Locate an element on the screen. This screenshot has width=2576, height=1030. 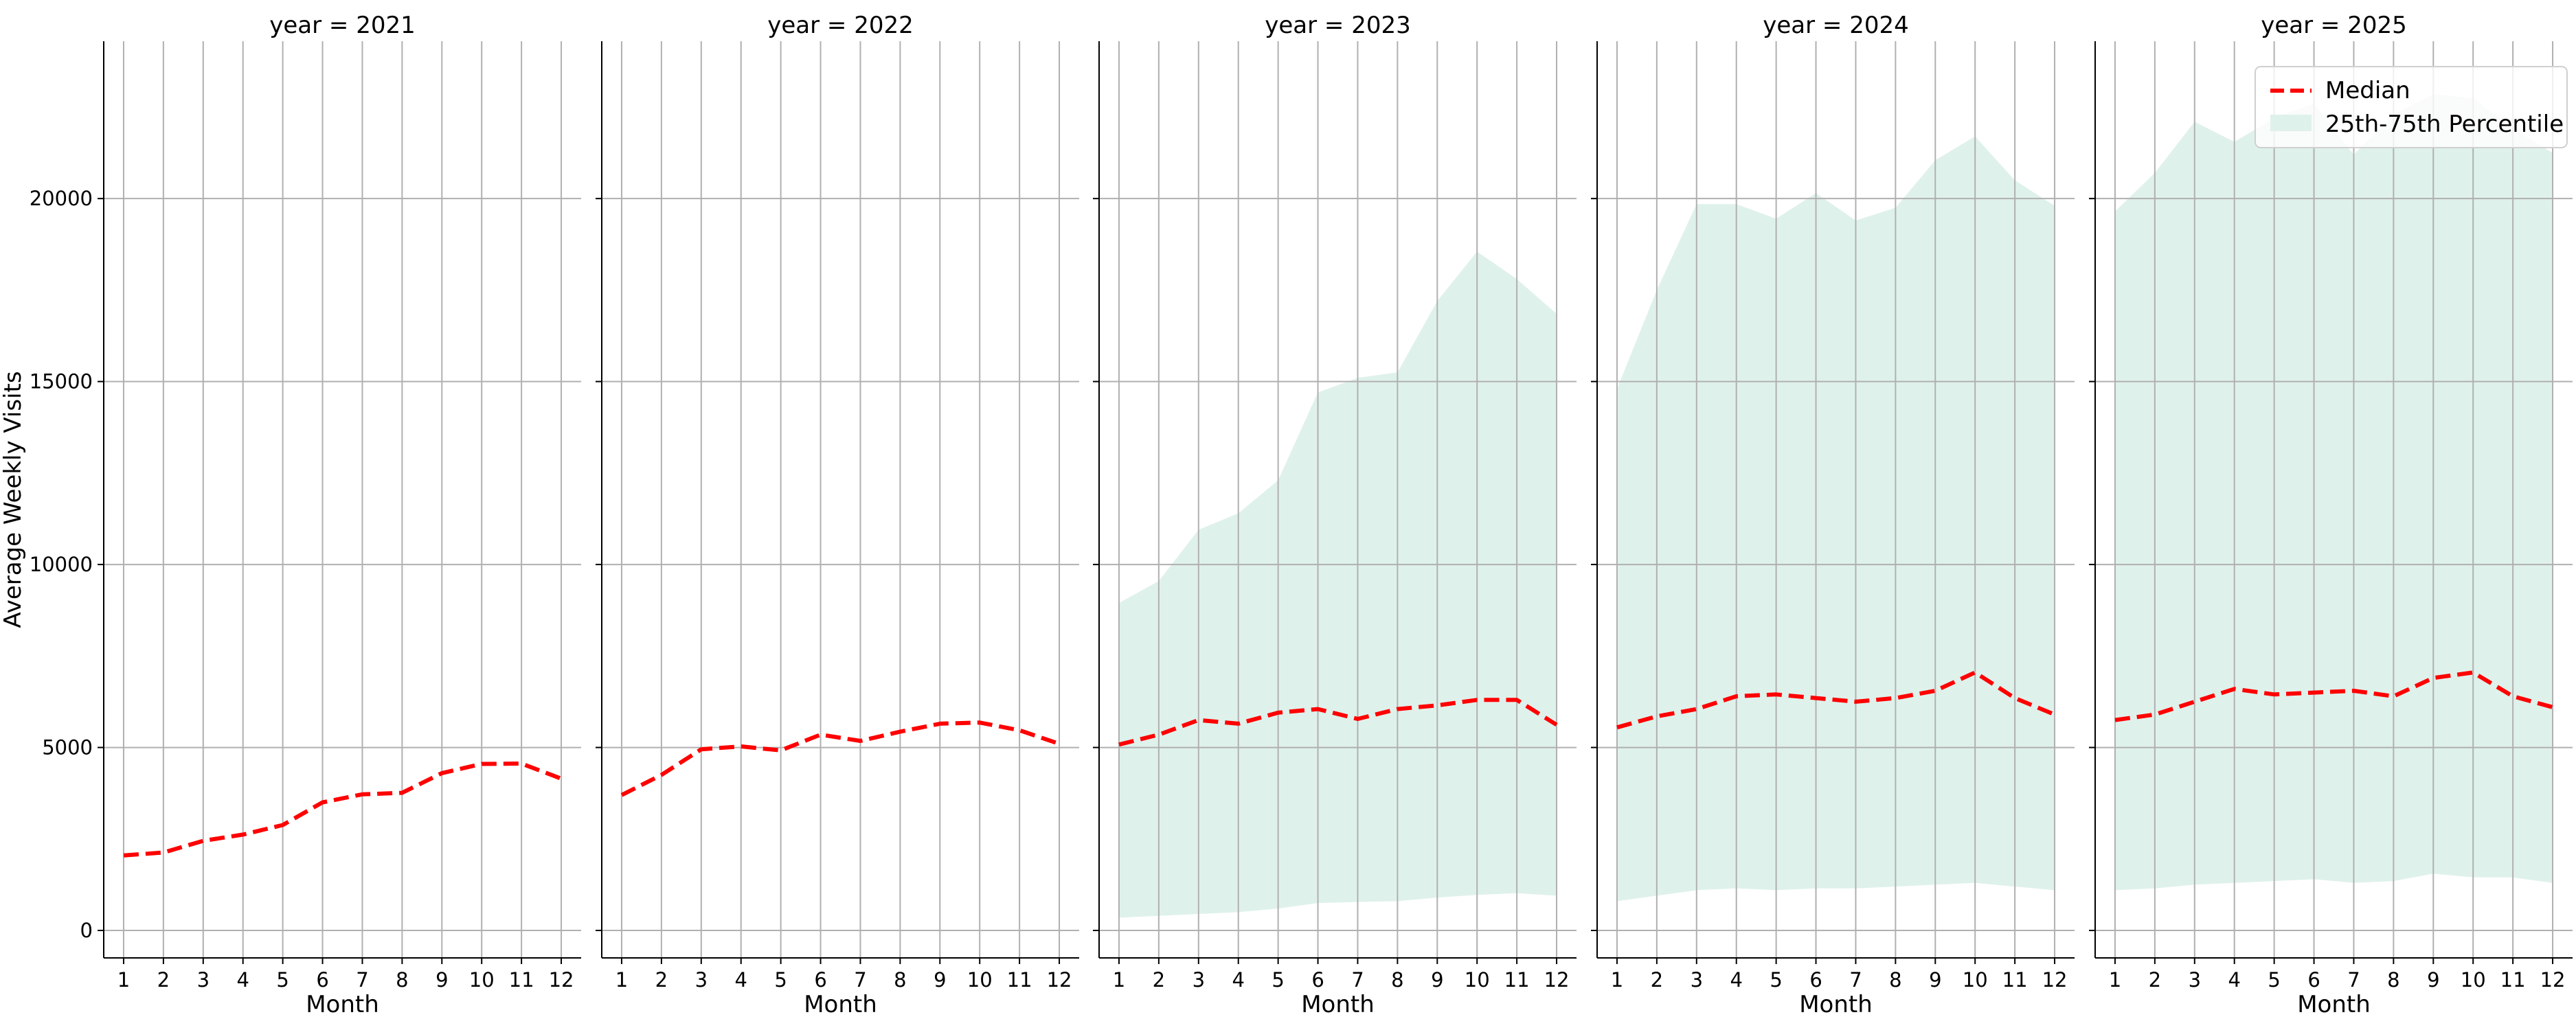
panel-title: year = 2021 is located at coordinates (342, 25).